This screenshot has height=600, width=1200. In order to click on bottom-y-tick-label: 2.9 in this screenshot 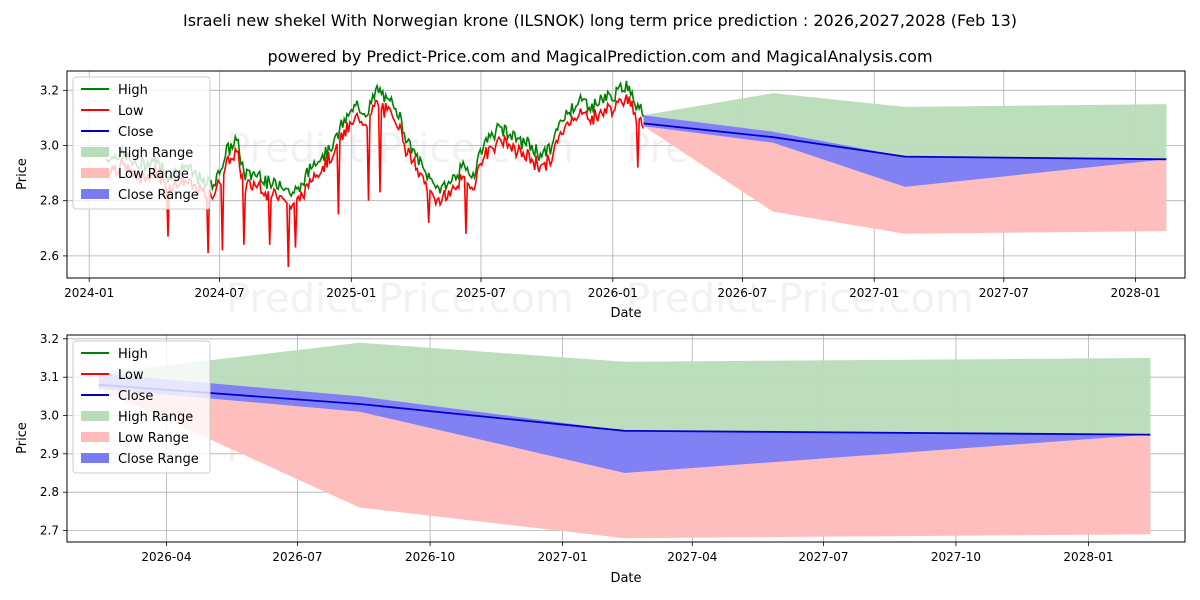, I will do `click(49, 454)`.